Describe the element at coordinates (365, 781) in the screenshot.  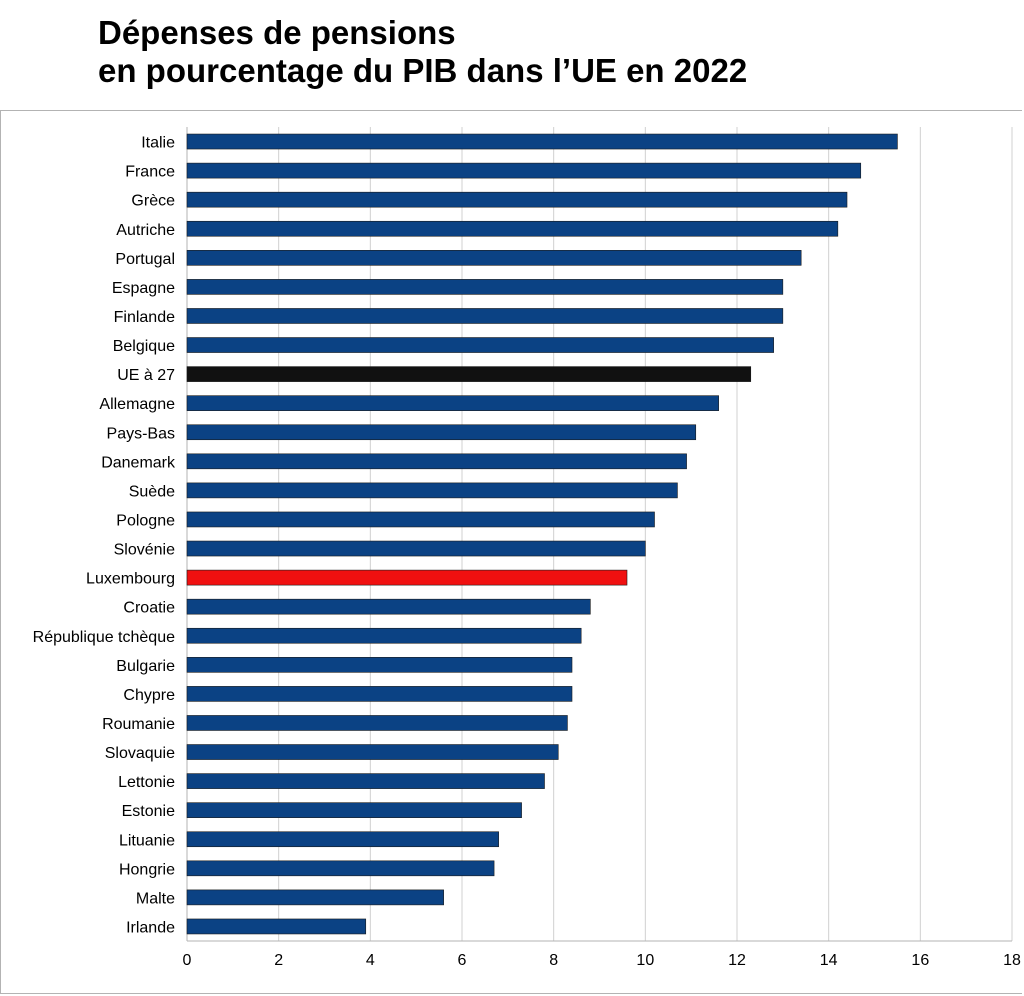
I see `bar-lettonie` at that location.